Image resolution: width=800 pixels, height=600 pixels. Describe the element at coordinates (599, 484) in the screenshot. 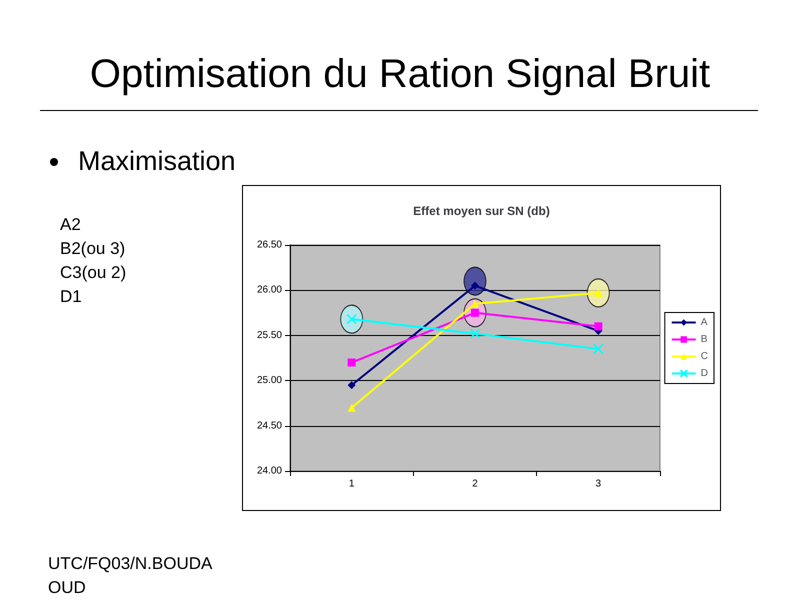

I see `x-tick-label: 3` at that location.